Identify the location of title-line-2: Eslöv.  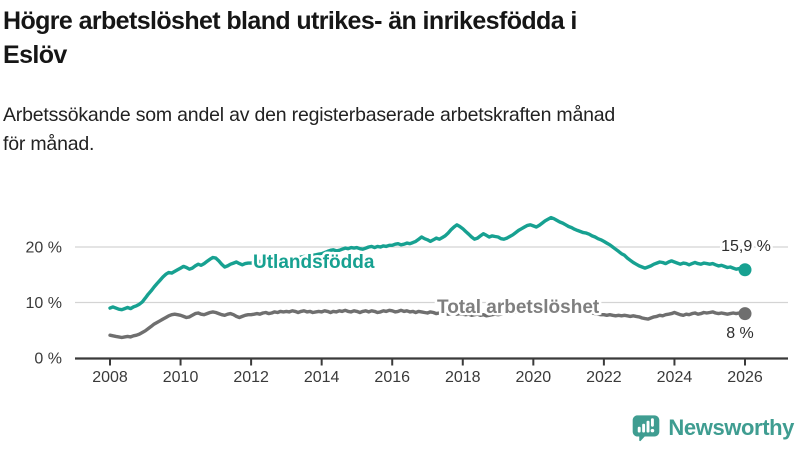
(35, 55).